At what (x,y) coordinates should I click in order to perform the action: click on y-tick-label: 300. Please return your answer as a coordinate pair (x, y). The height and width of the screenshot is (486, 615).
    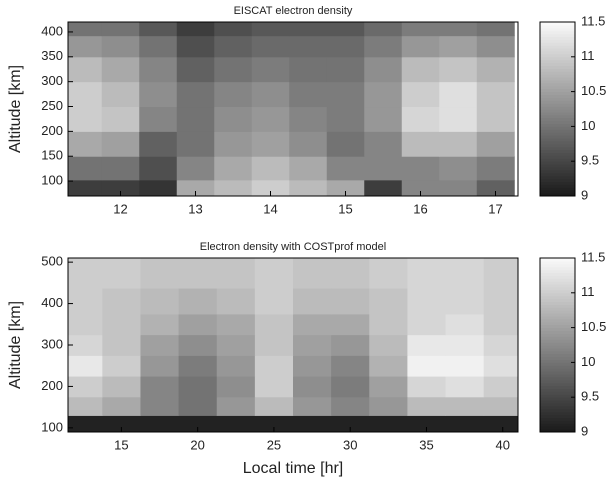
    Looking at the image, I should click on (52, 80).